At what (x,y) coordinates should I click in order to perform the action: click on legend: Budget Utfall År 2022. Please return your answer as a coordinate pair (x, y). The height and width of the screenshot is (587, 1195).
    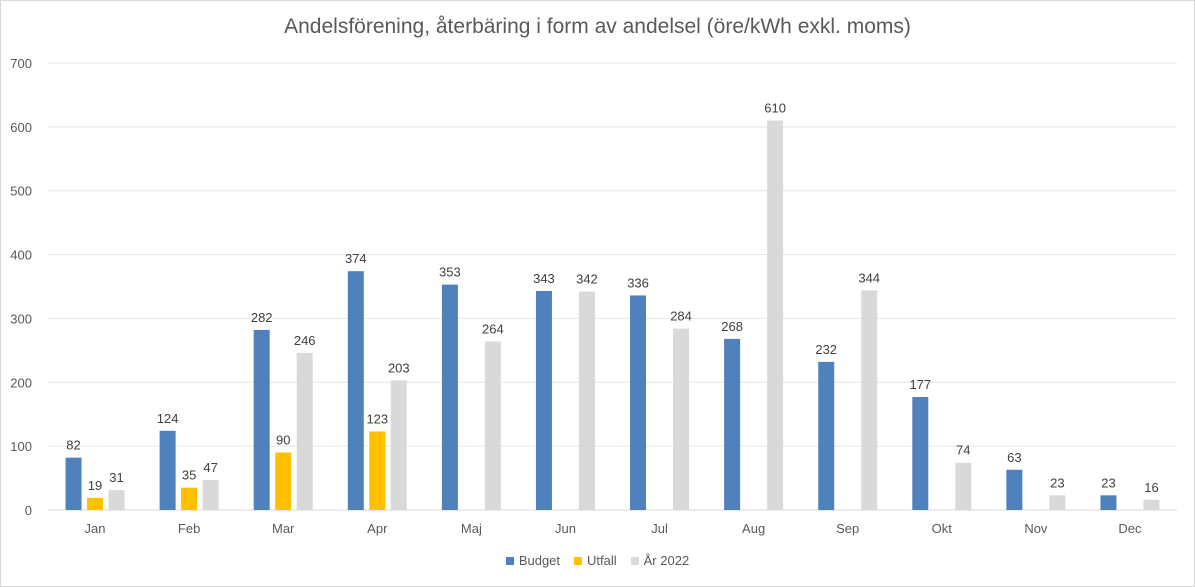
    Looking at the image, I should click on (597, 560).